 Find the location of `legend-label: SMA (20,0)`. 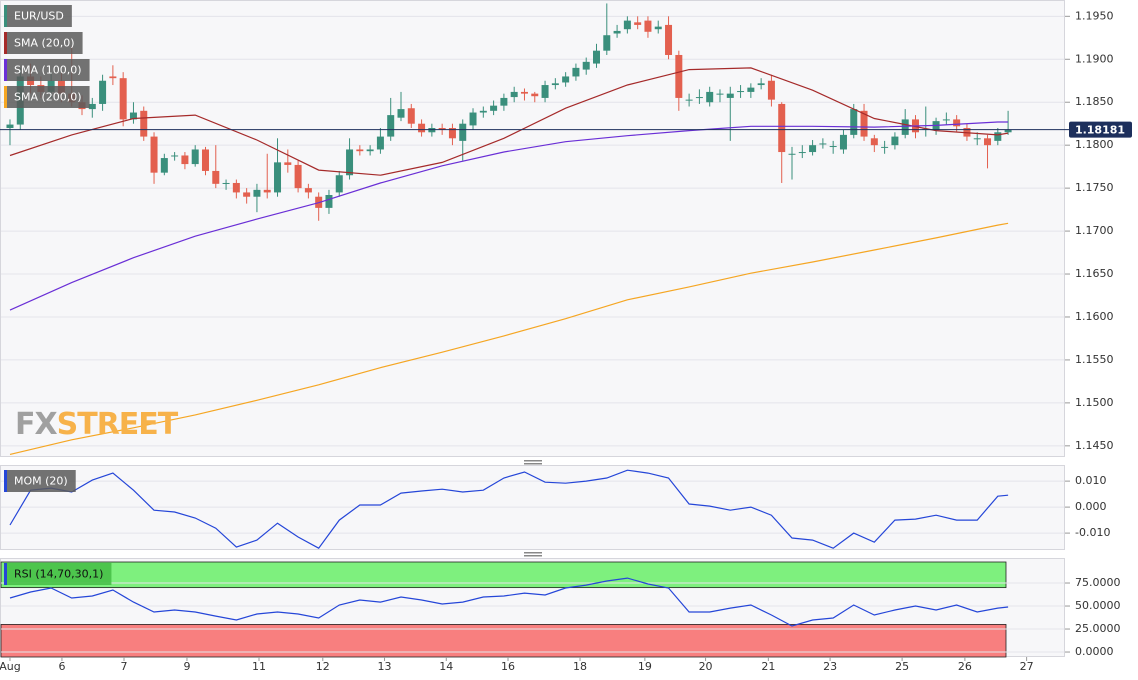

legend-label: SMA (20,0) is located at coordinates (44, 43).